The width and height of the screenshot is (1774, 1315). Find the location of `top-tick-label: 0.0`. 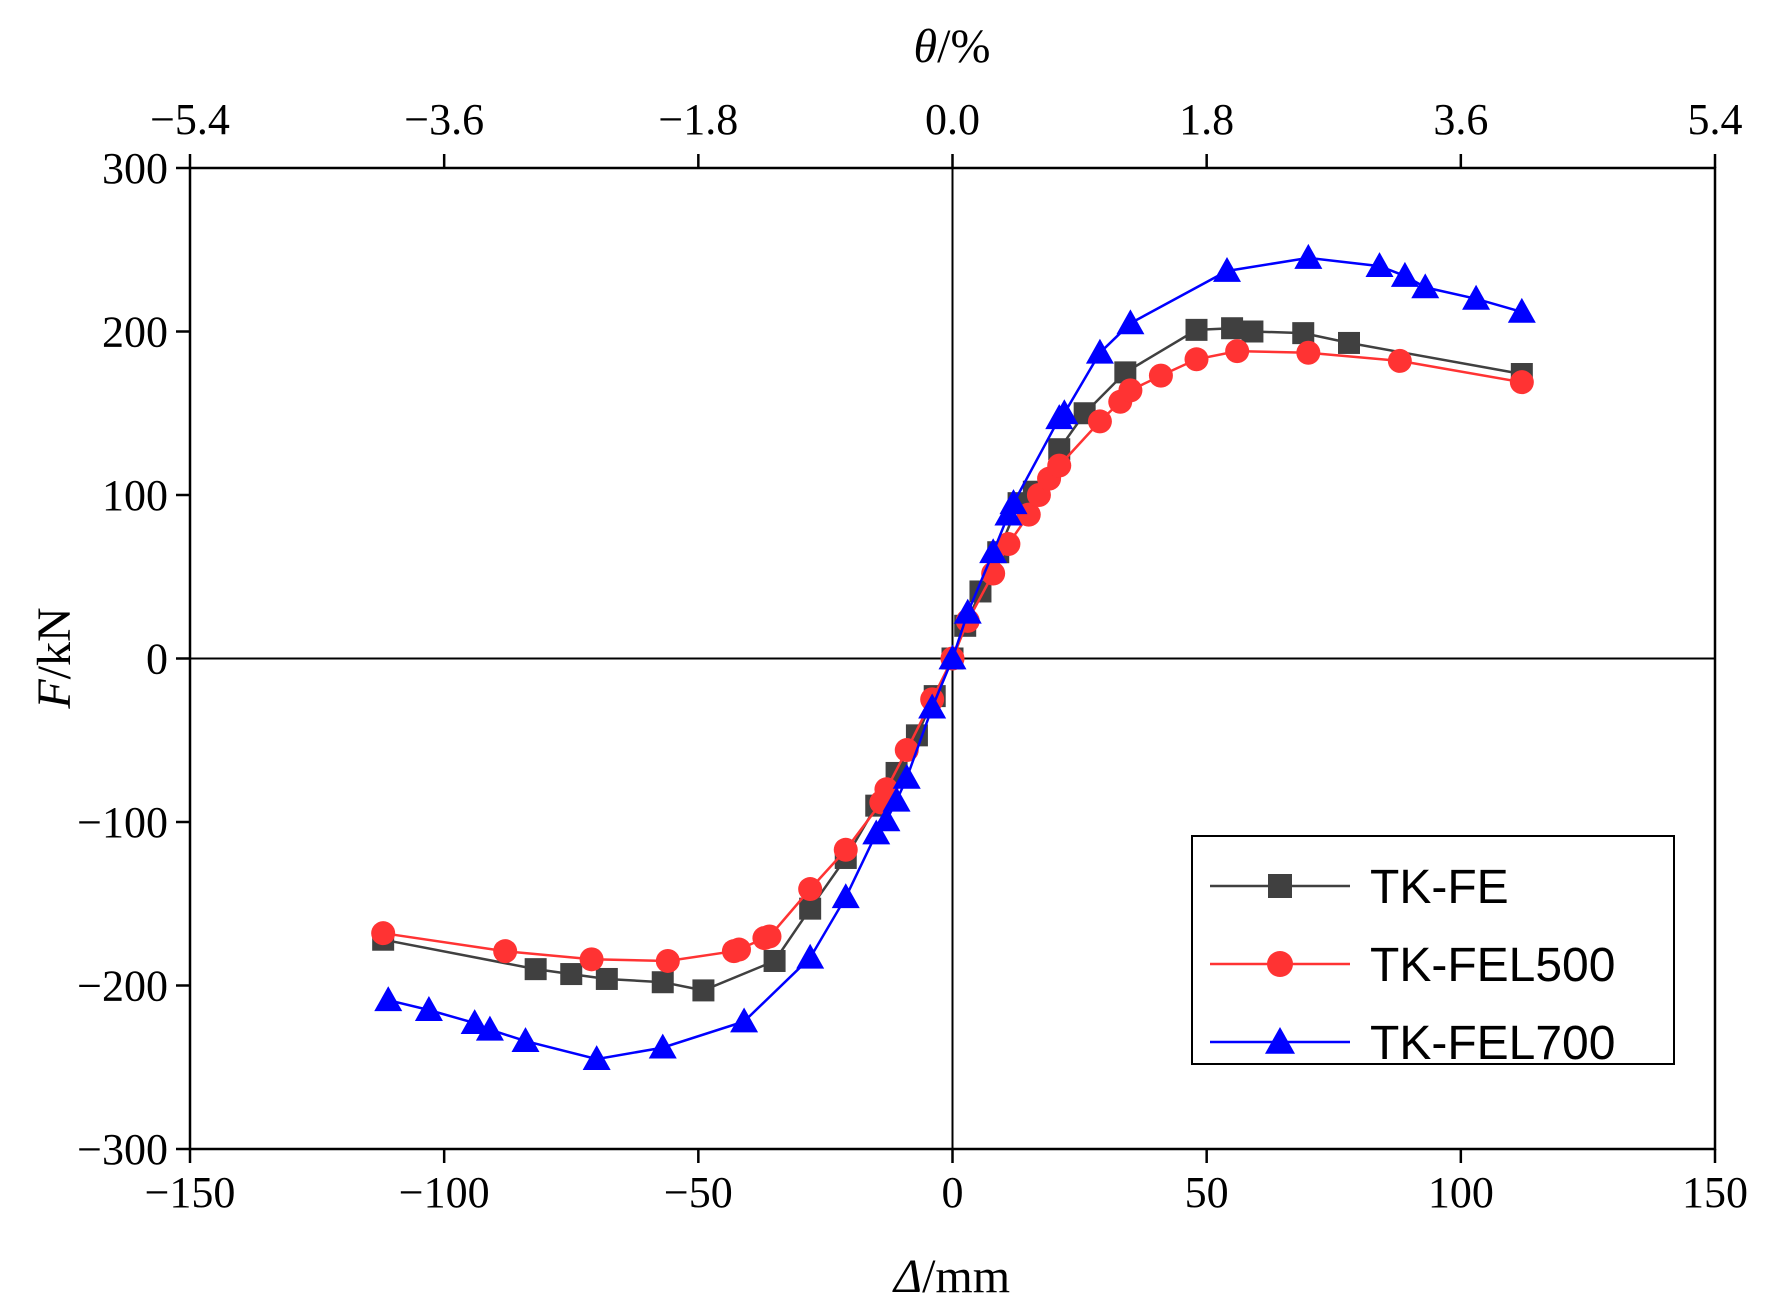

top-tick-label: 0.0 is located at coordinates (952, 119).